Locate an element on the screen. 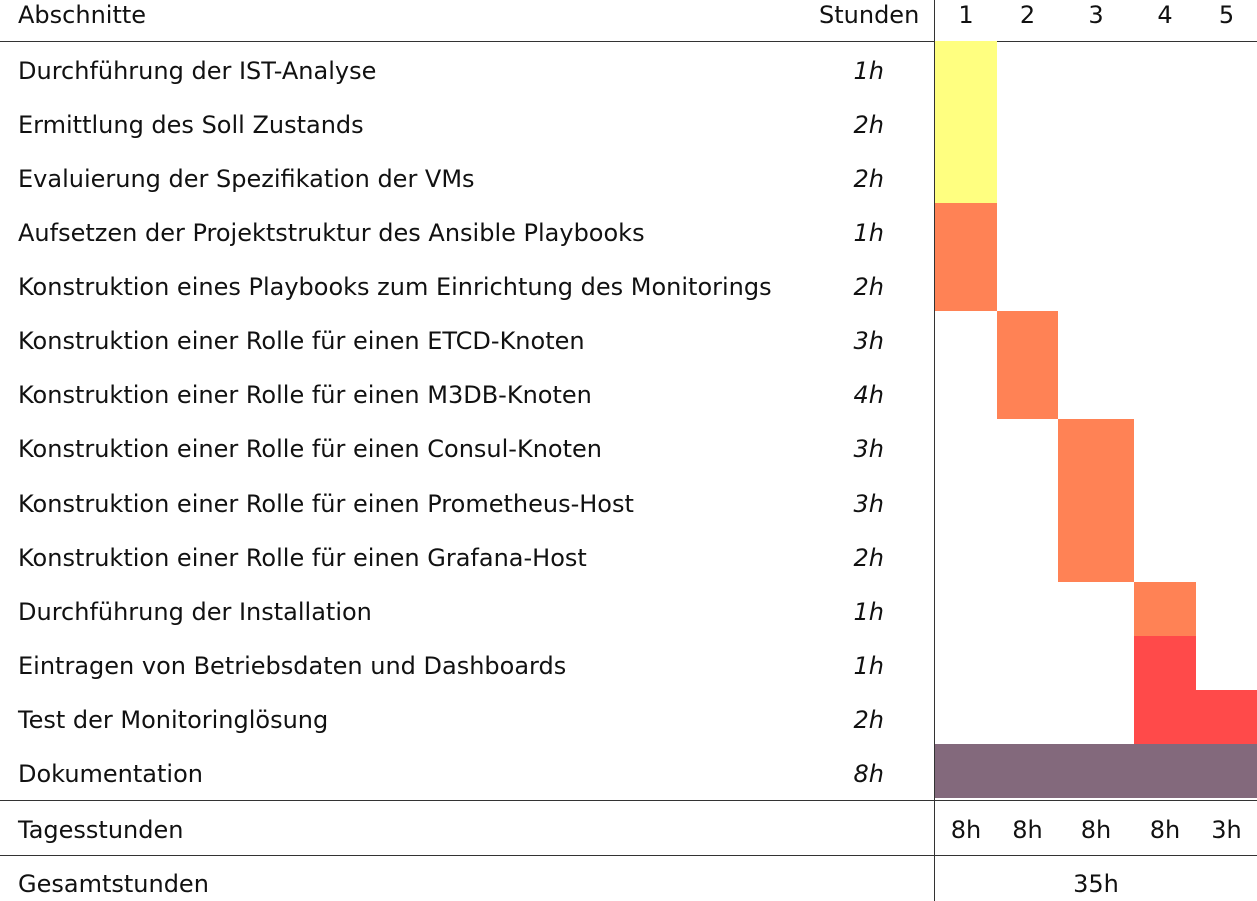 The image size is (1257, 901). day-header-5: 5 is located at coordinates (1226, 15).